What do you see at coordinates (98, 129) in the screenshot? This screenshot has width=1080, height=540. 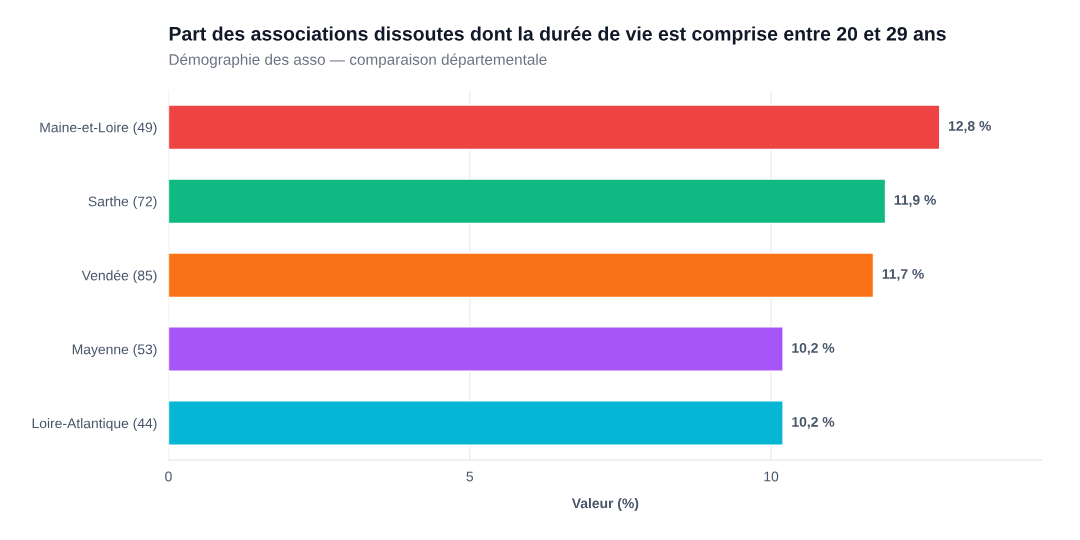 I see `y-tick-label: Maine-et-Loire (49)` at bounding box center [98, 129].